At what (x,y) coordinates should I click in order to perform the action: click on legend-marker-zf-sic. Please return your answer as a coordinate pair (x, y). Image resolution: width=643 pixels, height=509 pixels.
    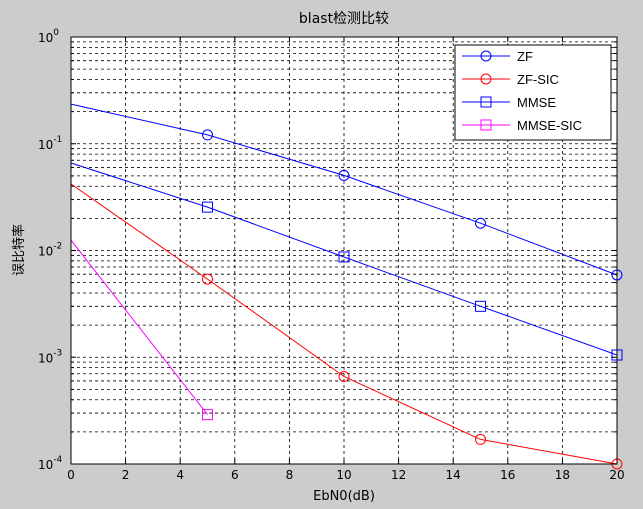
    Looking at the image, I should click on (486, 79).